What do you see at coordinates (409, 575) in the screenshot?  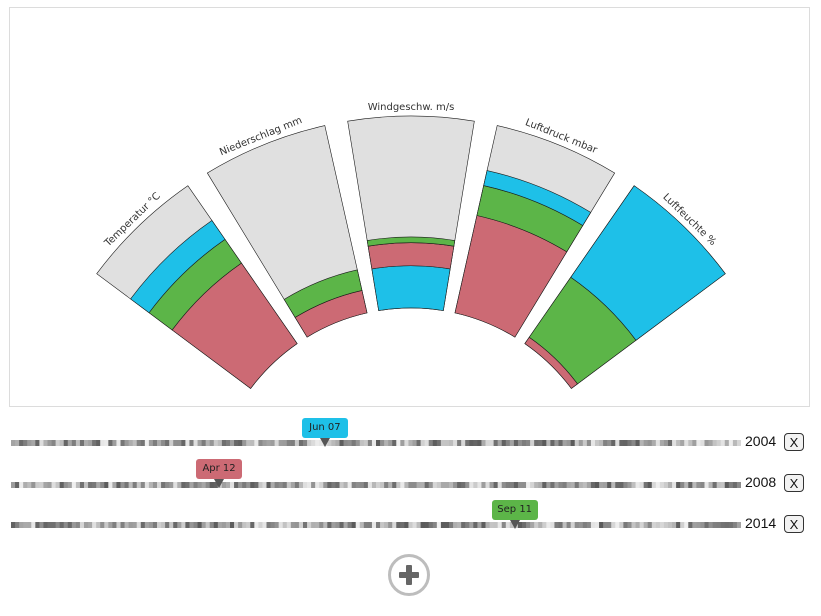 I see `add-year-button` at bounding box center [409, 575].